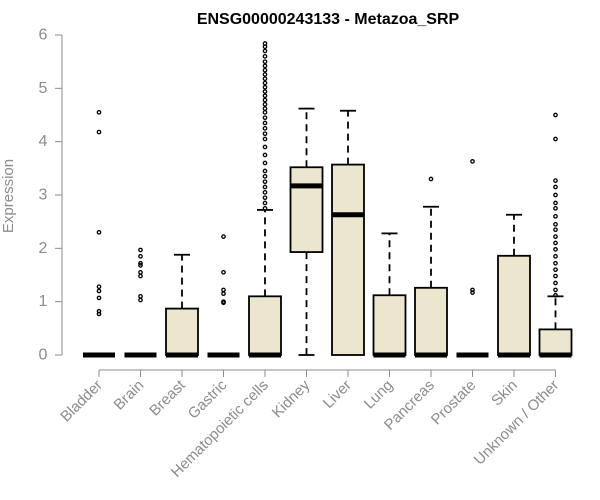 This screenshot has width=600, height=500. What do you see at coordinates (43, 195) in the screenshot?
I see `y-tick-label: 3` at bounding box center [43, 195].